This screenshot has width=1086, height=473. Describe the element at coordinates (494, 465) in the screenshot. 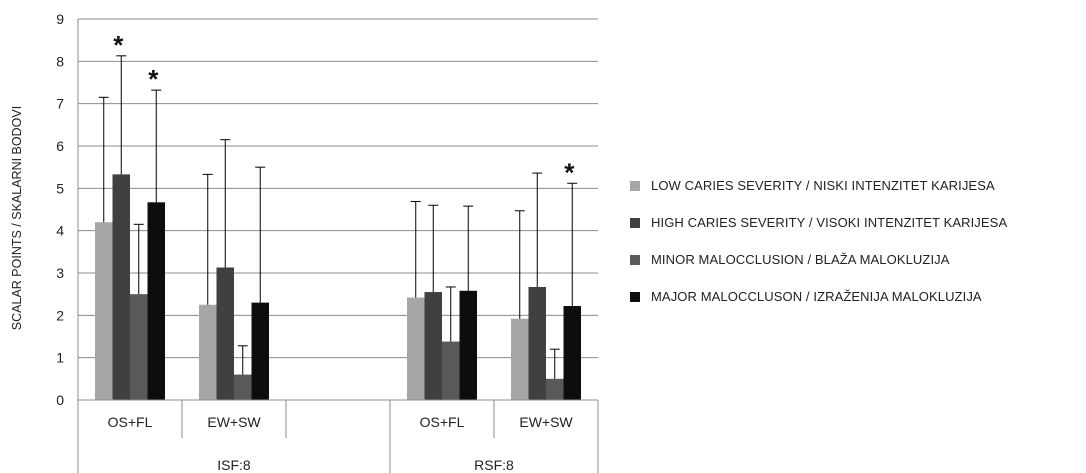

I see `x-group-label: RSF:8` at that location.